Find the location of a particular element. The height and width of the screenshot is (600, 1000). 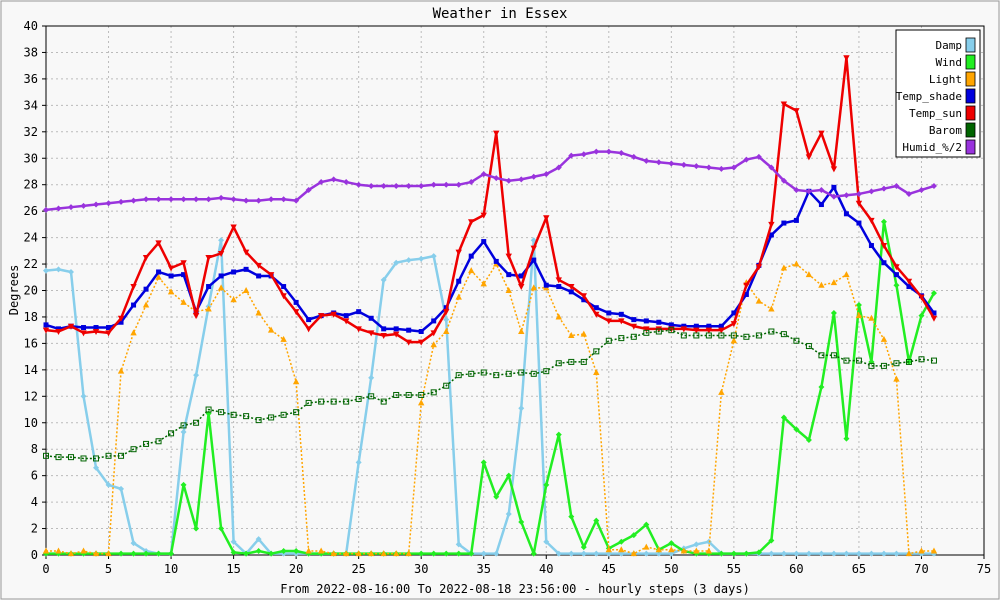

legend-label: Wind is located at coordinates (949, 62).